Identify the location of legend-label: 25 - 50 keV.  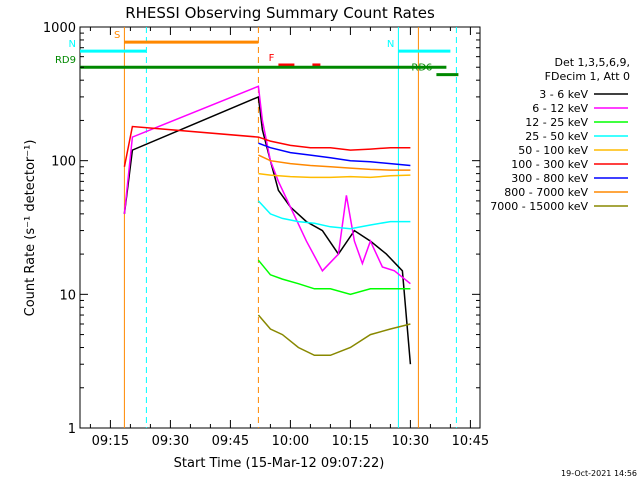
(556, 136).